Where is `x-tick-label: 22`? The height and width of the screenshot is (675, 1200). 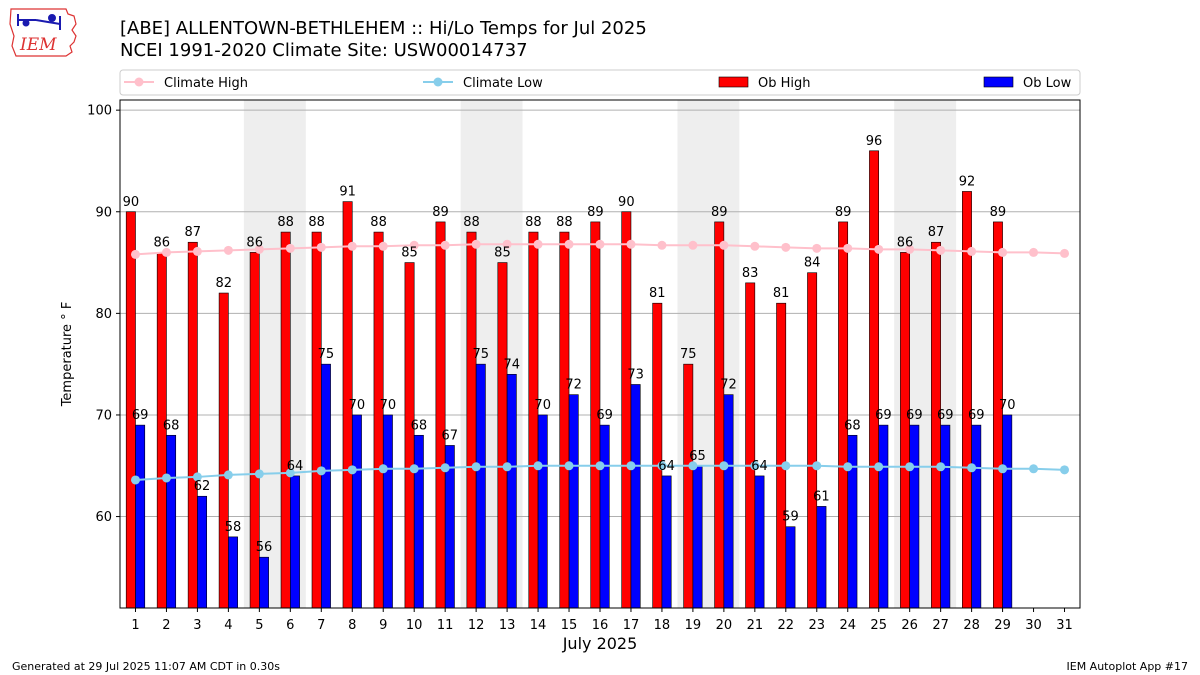 x-tick-label: 22 is located at coordinates (786, 625).